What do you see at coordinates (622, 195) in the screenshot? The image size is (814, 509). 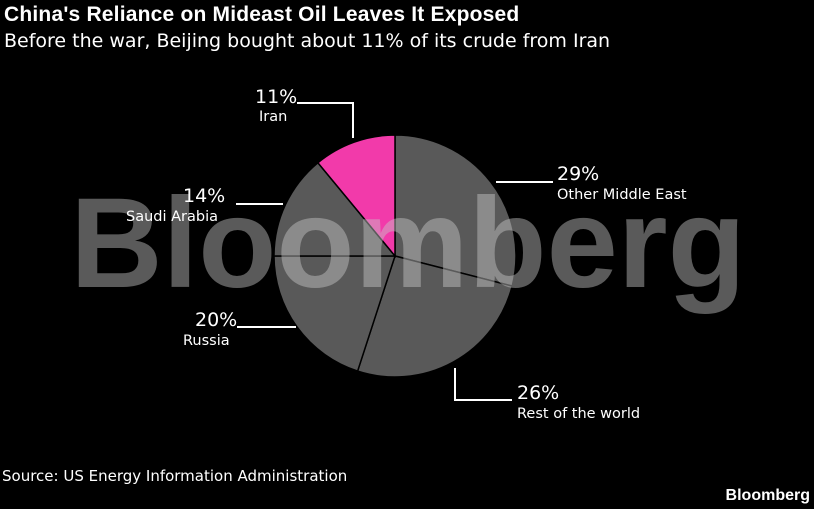 I see `label-other-middle-east-name: Other Middle East` at bounding box center [622, 195].